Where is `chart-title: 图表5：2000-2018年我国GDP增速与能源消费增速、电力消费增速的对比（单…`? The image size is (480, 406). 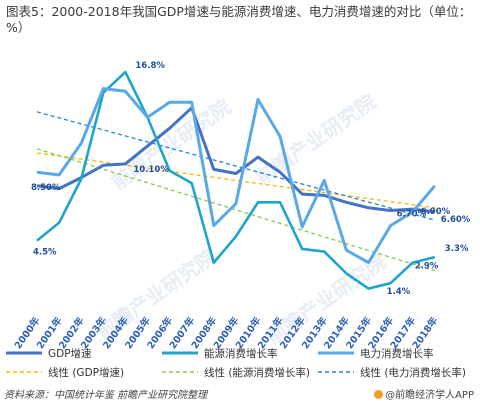
chart-title: 图表5：2000-2018年我国GDP增速与能源消费增速、电力消费增速的对比（单… is located at coordinates (239, 19).